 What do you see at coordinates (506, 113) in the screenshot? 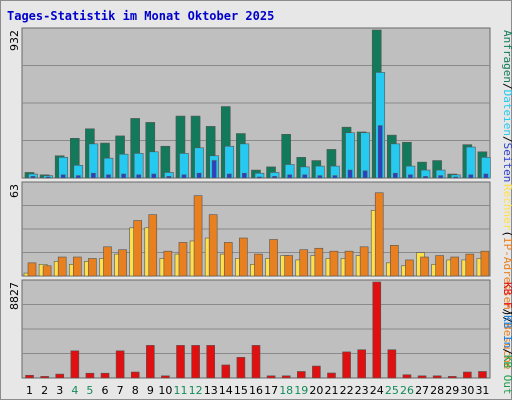
I see `legend-entry: Dateien` at bounding box center [506, 113].